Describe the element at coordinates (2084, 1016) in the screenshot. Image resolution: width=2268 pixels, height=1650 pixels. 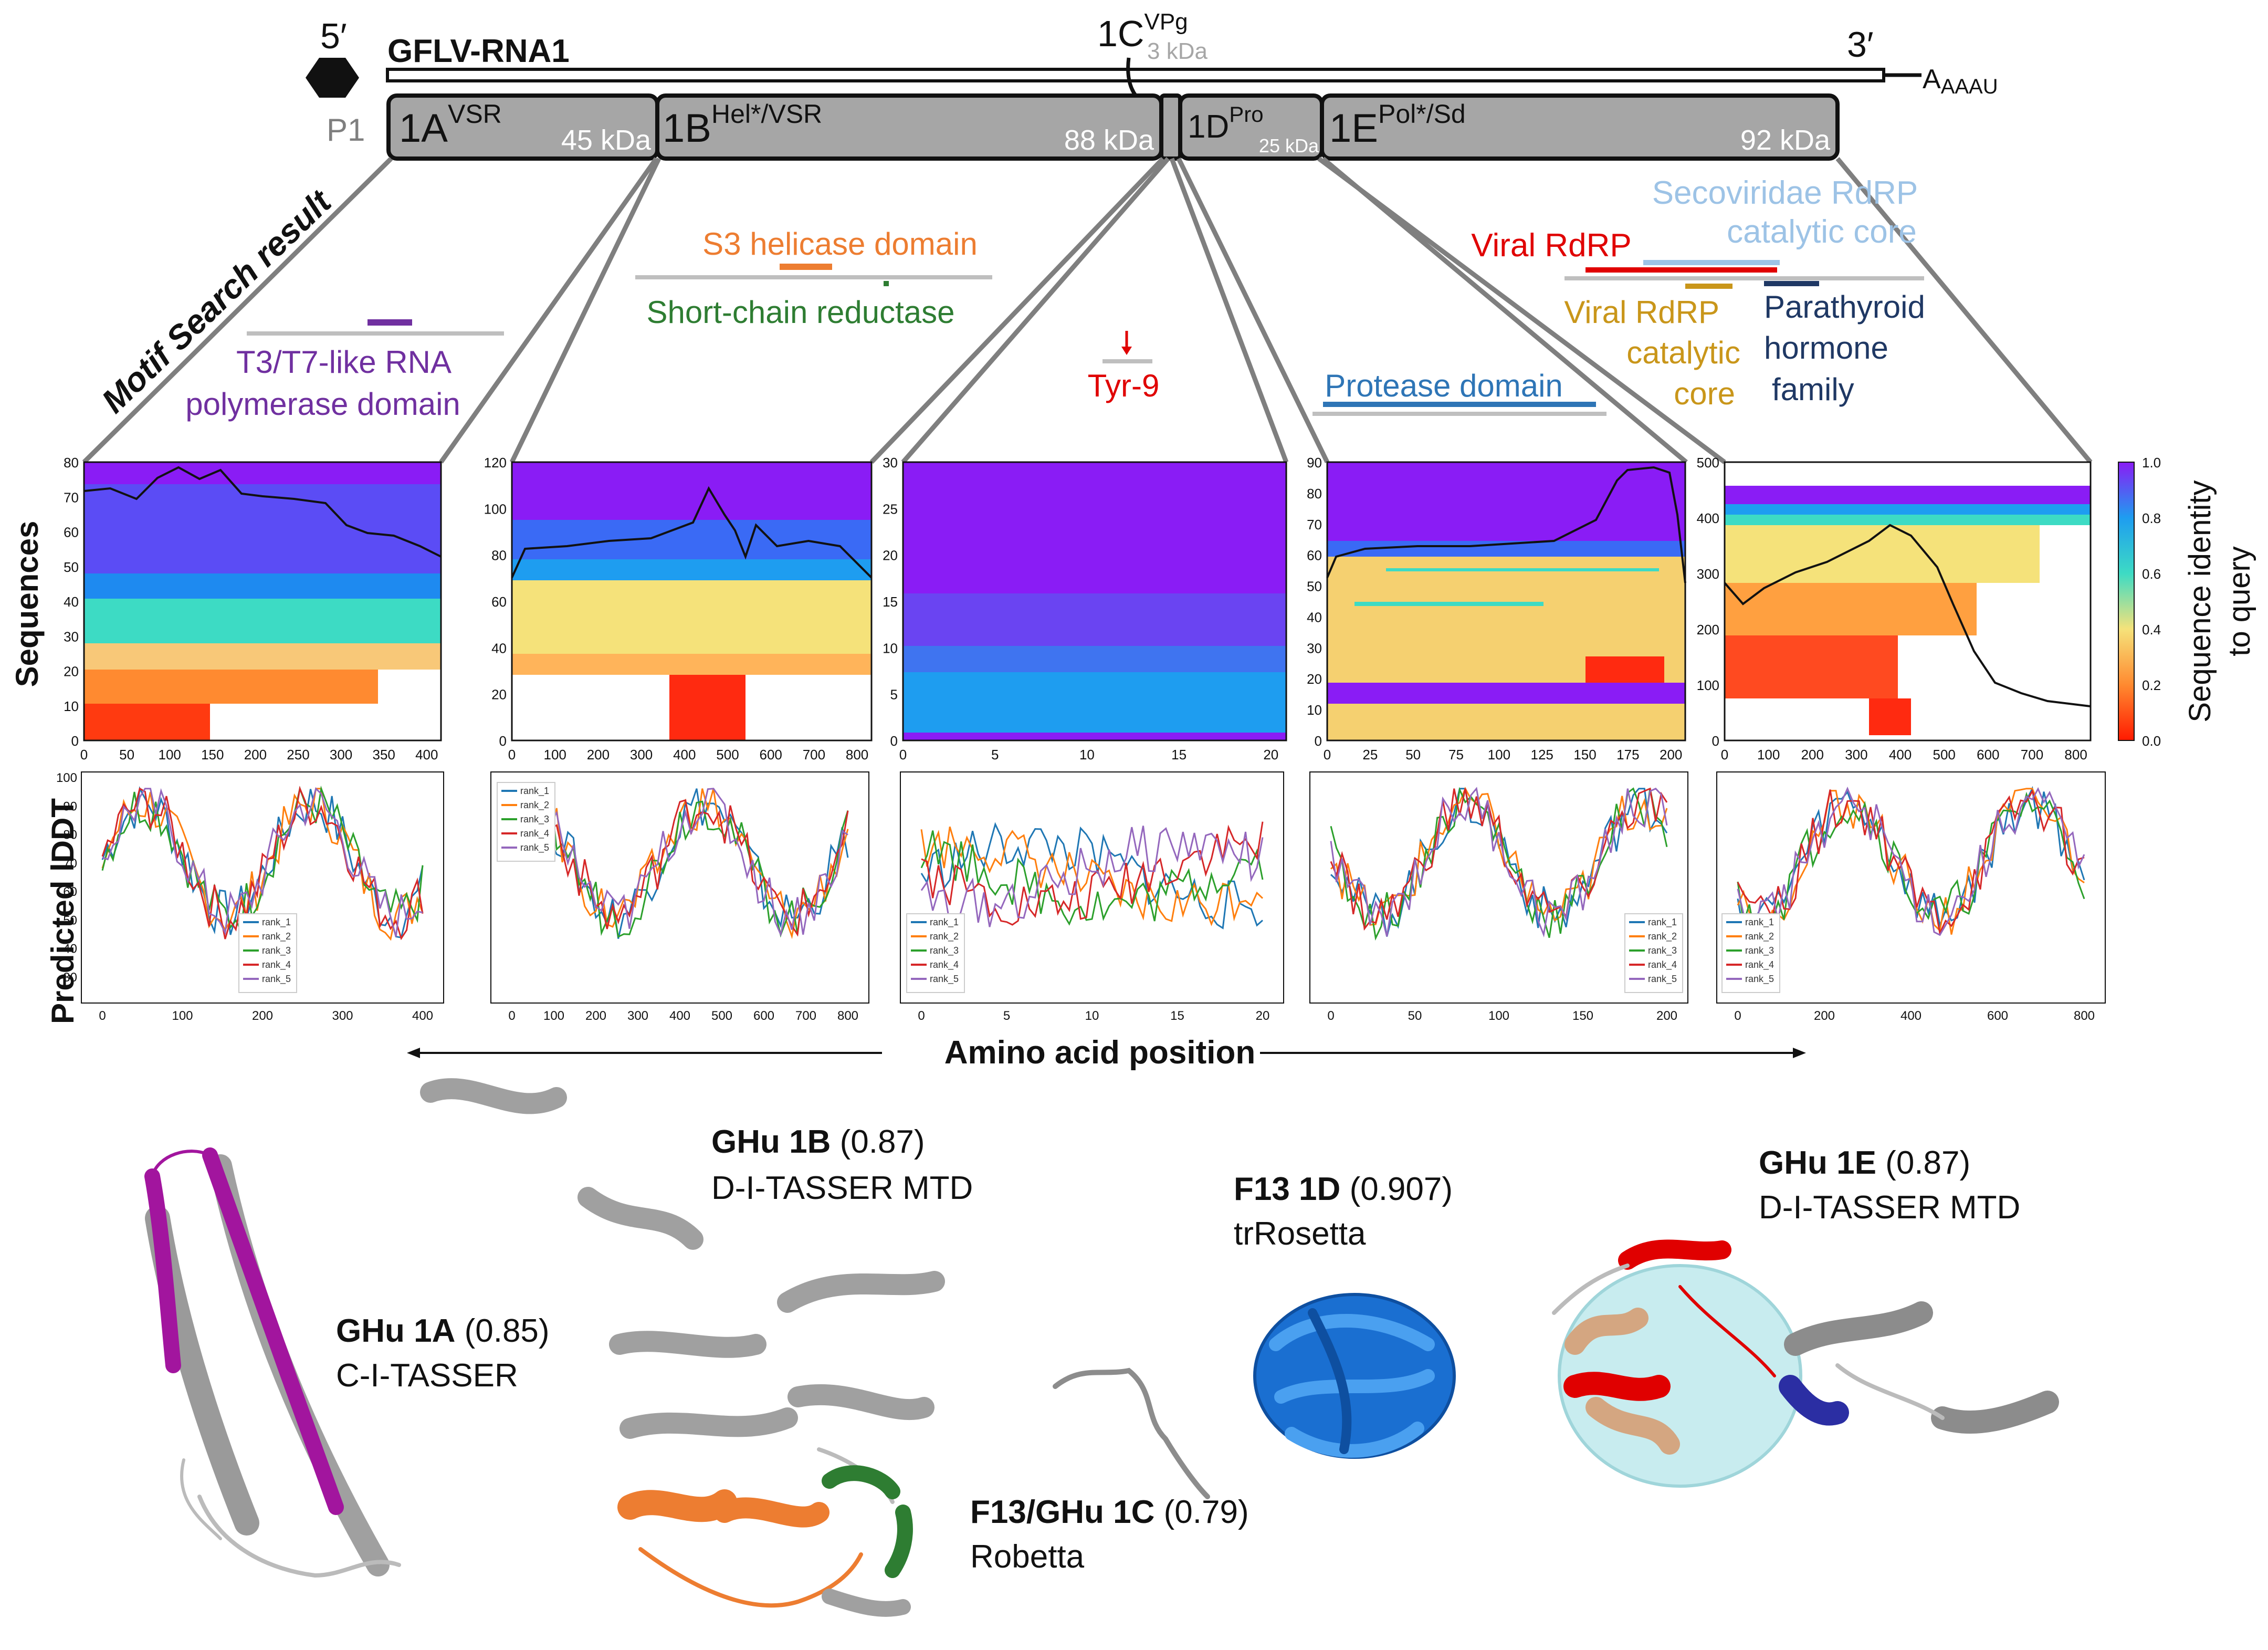
I see `plddt-xtick: 800` at that location.